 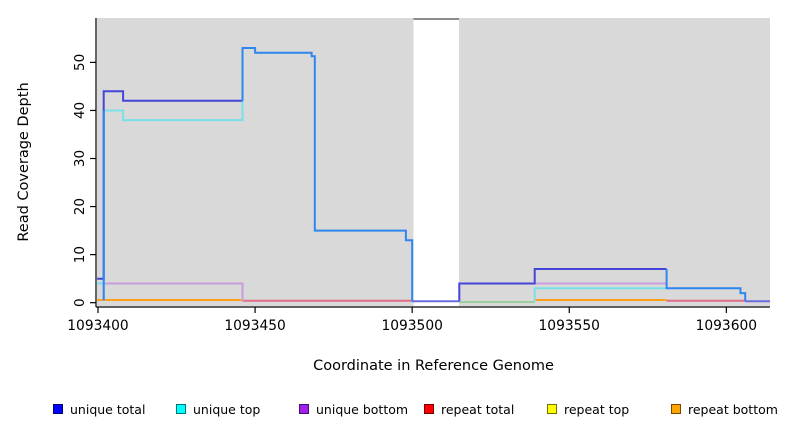 What do you see at coordinates (411, 326) in the screenshot?
I see `x-tick-label: 1093500` at bounding box center [411, 326].